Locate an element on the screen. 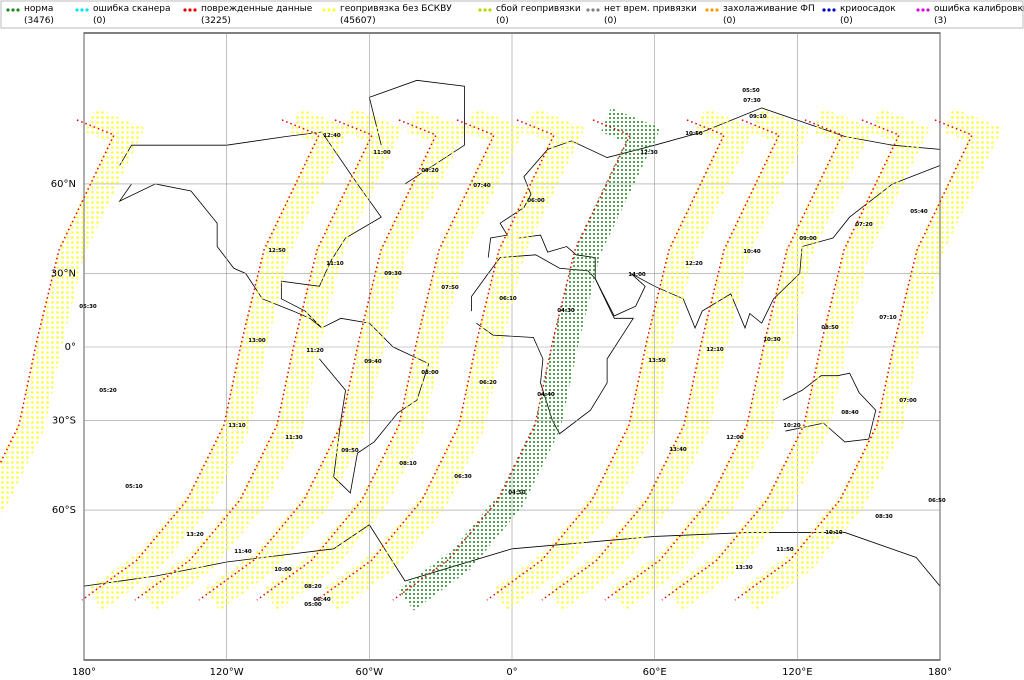  swath is located at coordinates (72, 311).